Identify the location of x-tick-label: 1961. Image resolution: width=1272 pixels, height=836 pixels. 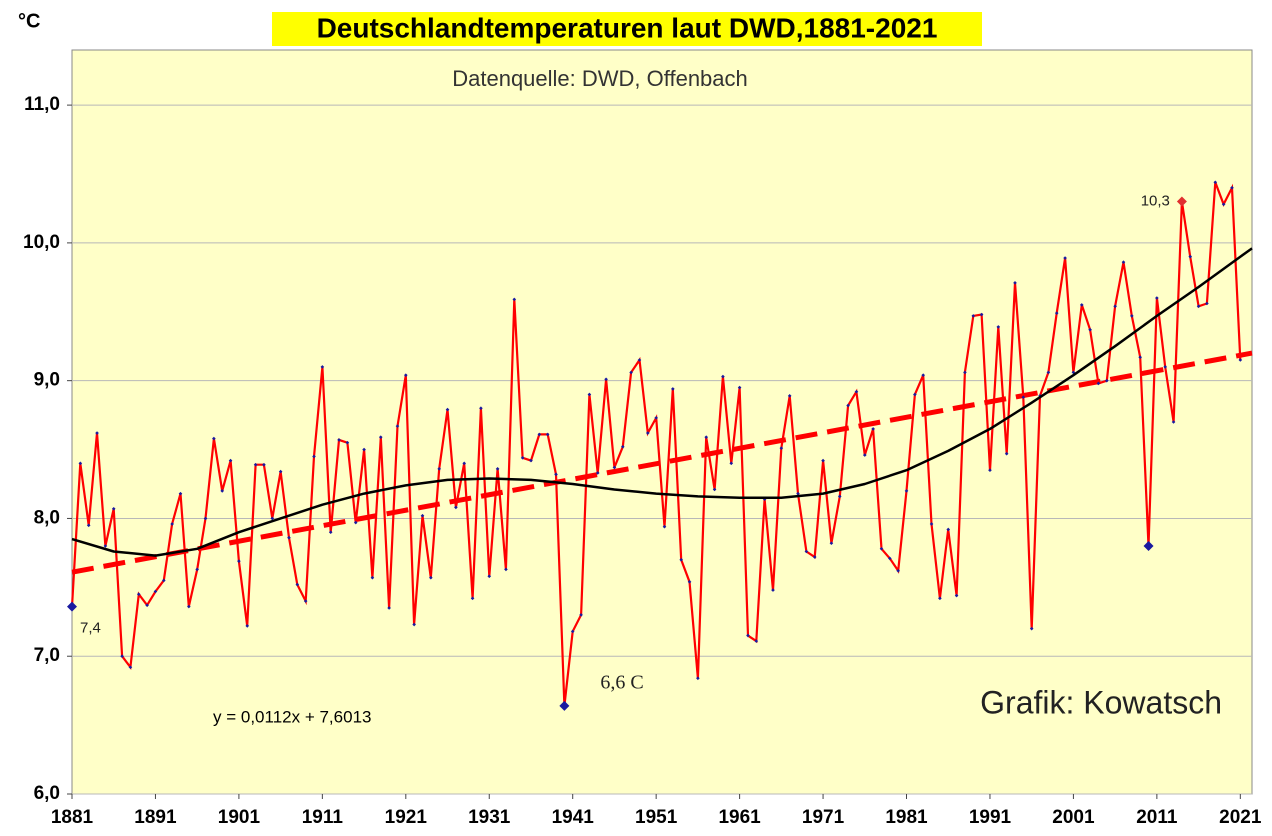
(739, 817).